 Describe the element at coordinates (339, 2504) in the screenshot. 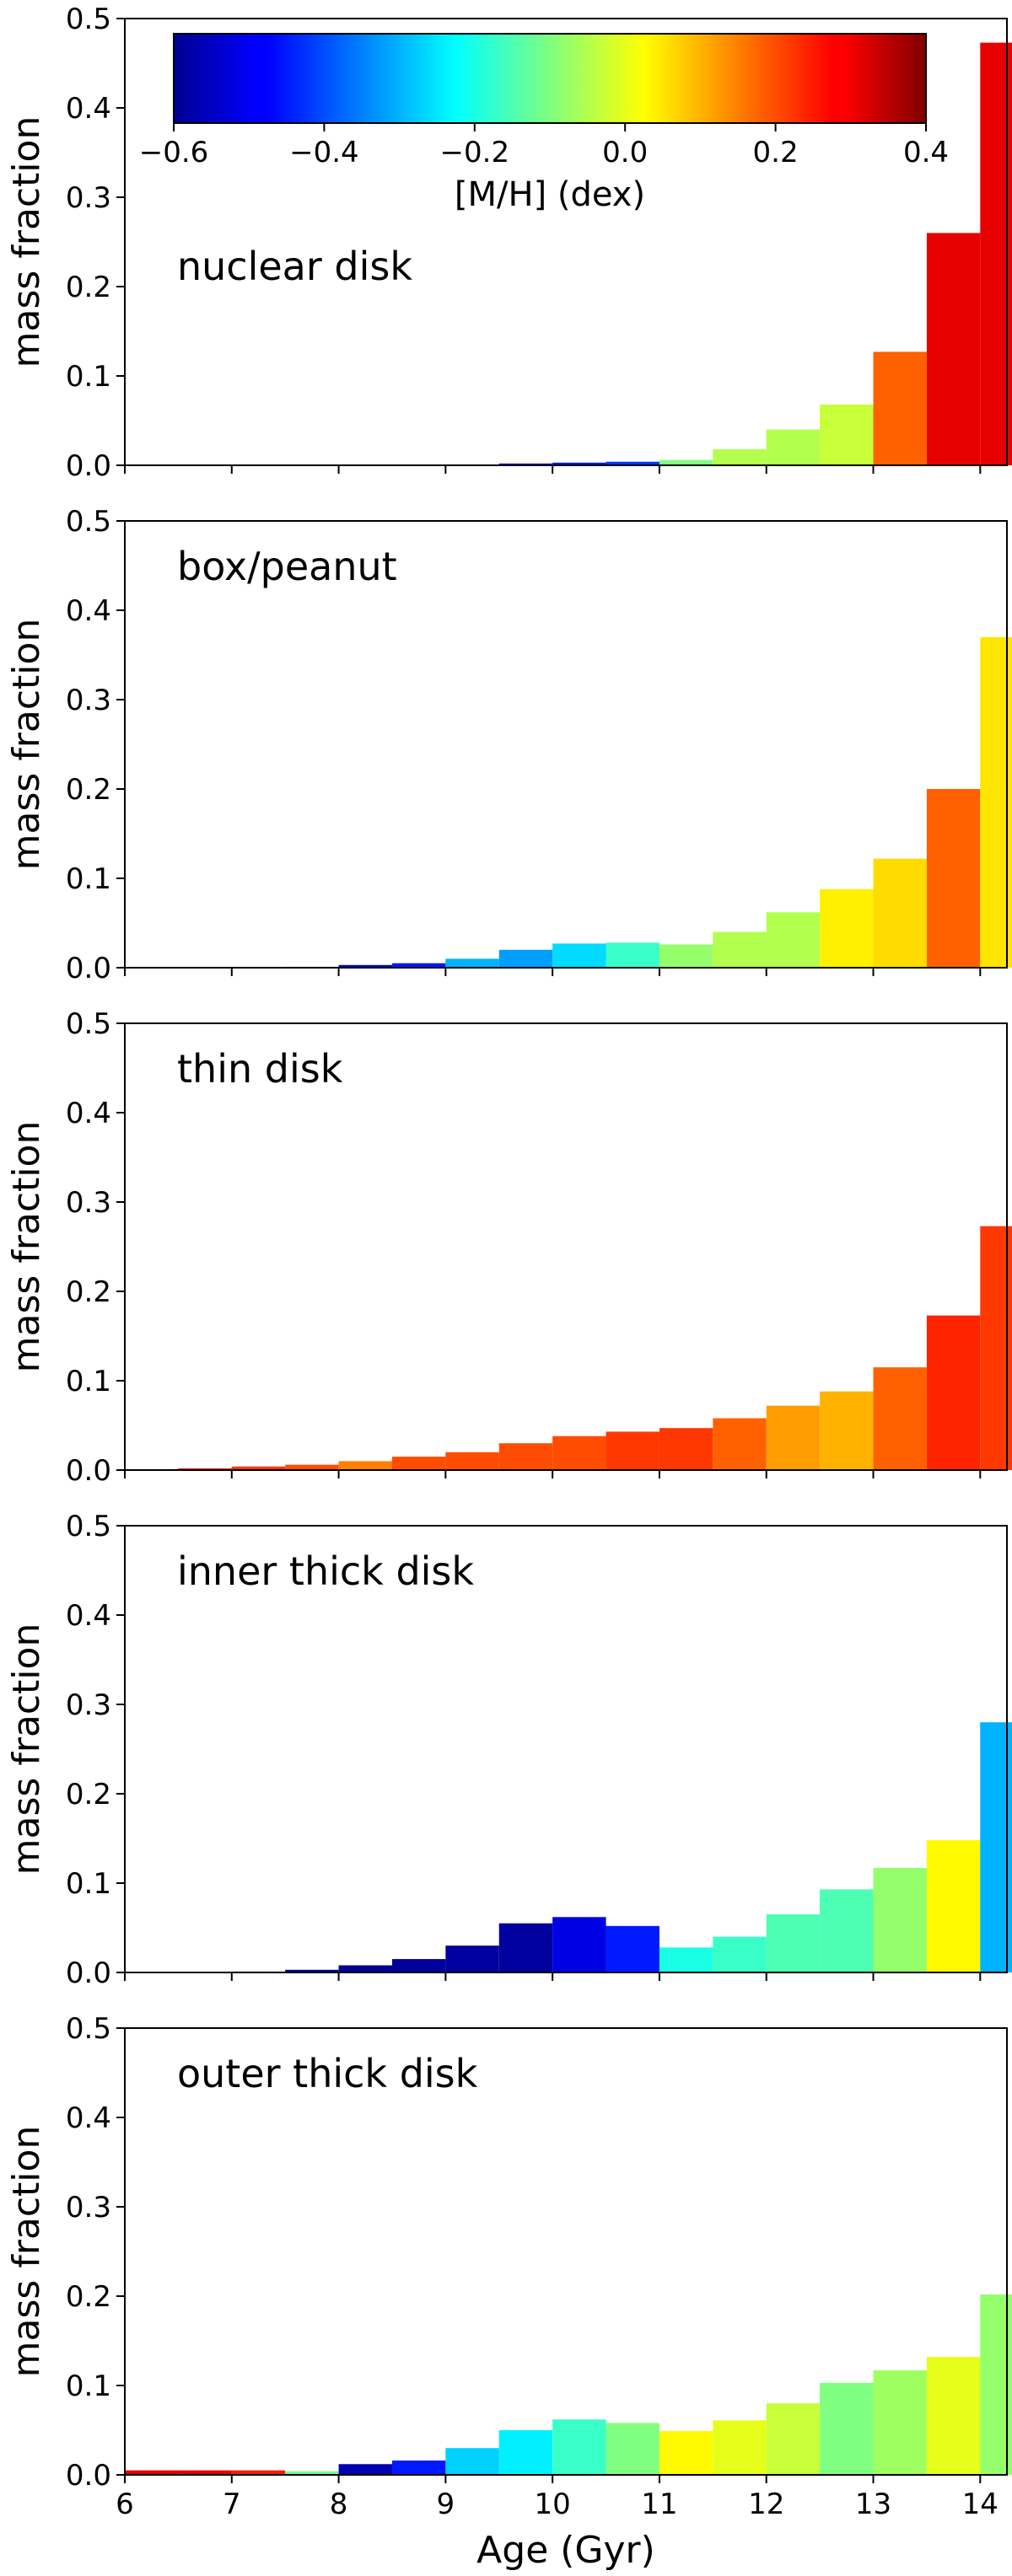

I see `x-tick-label: 8` at that location.